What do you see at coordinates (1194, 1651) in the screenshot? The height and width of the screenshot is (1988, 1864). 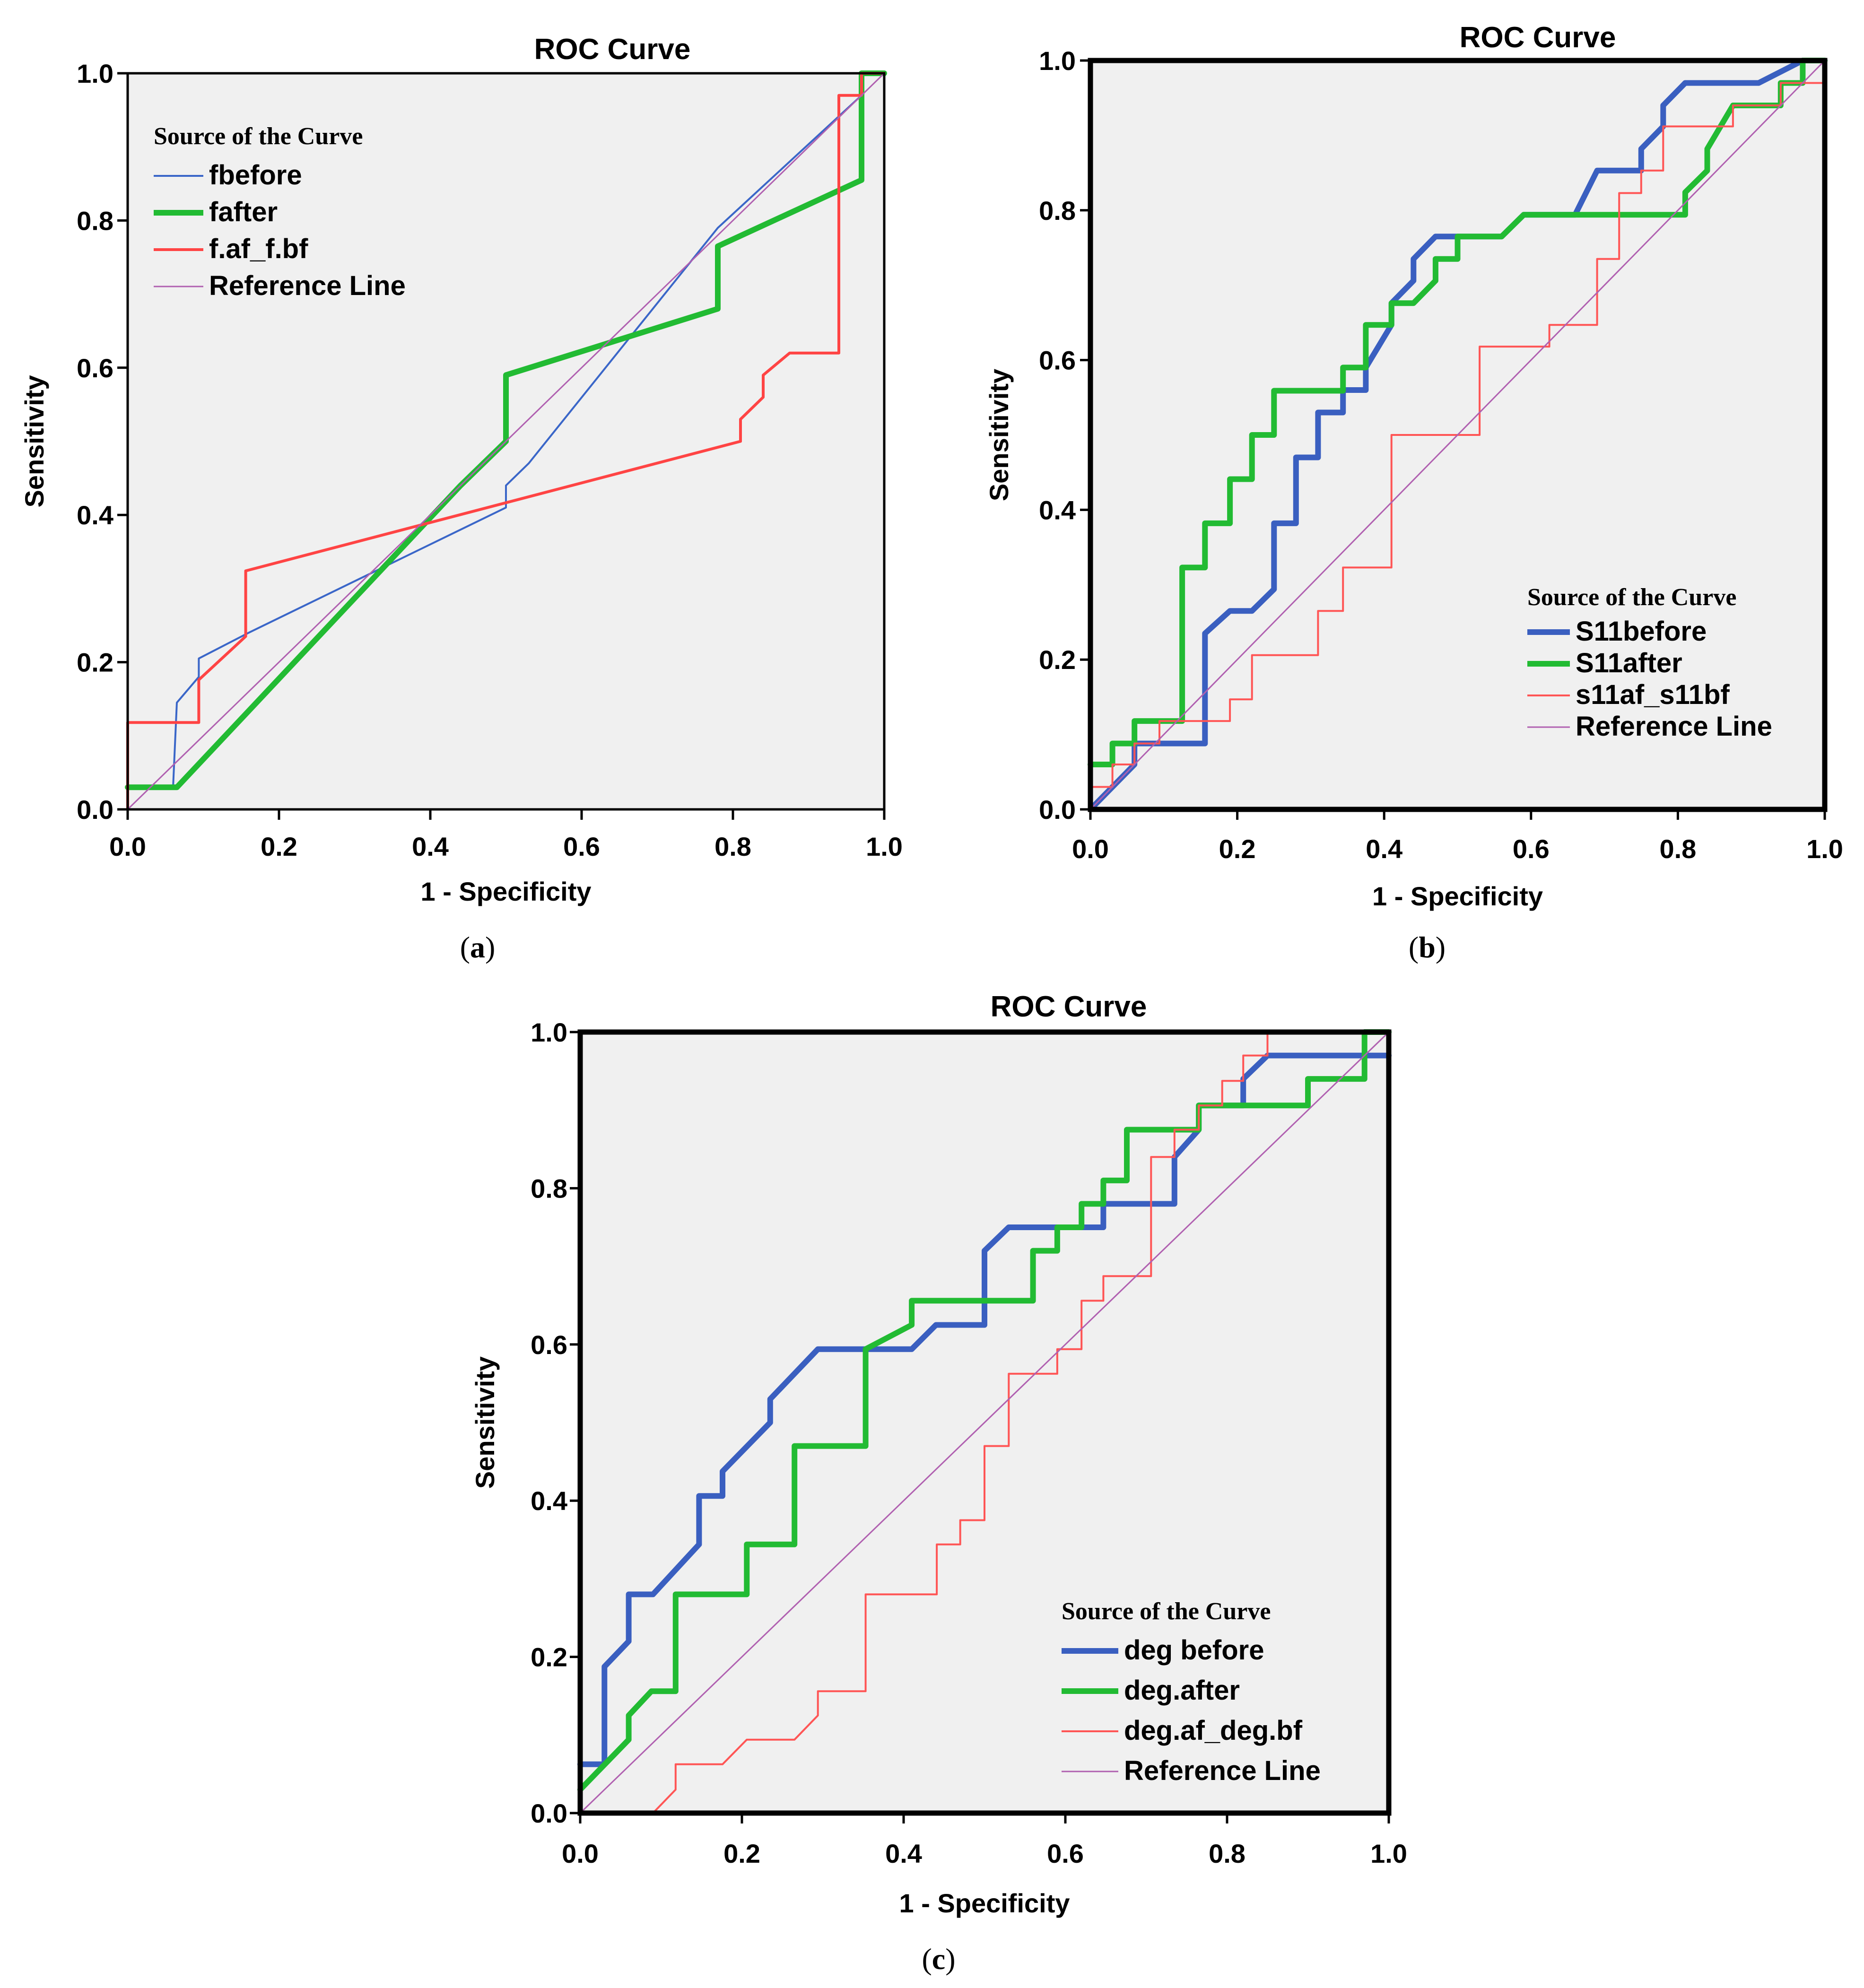 I see `legend-label: deg before` at bounding box center [1194, 1651].